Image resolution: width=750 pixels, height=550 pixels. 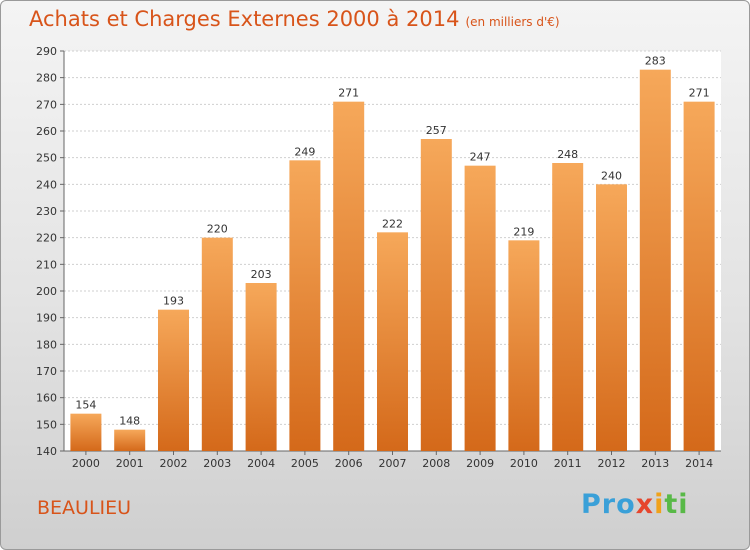 I want to click on bar-value-label: 240, so click(x=611, y=175).